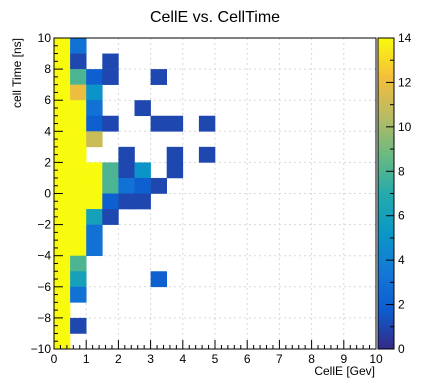  Describe the element at coordinates (54, 359) in the screenshot. I see `x-tick-label: 0` at that location.